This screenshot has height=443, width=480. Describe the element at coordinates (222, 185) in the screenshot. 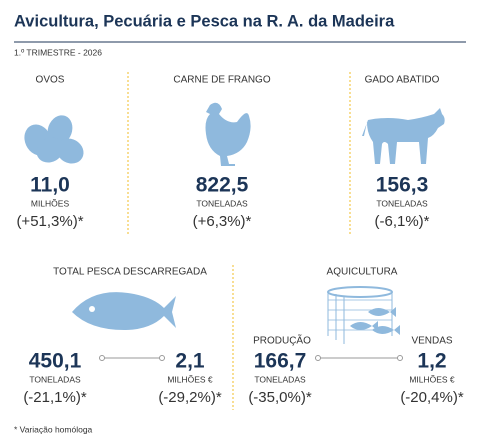

I see `value: 822,5` at that location.